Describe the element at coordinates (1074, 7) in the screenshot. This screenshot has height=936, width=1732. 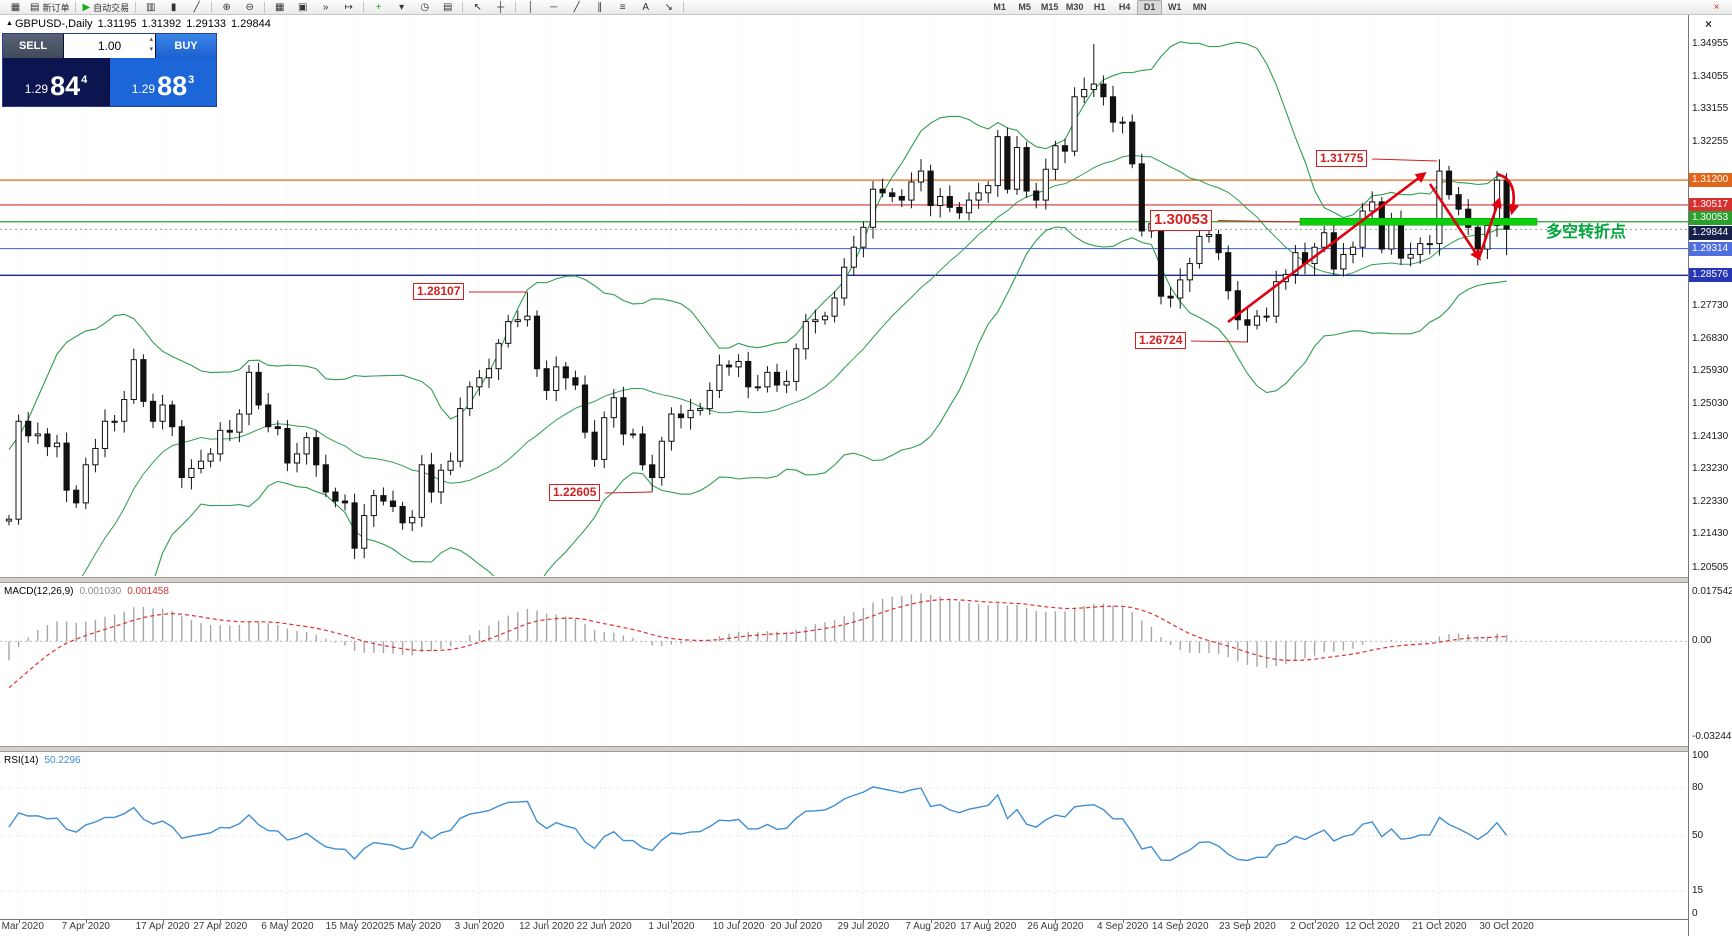
I see `tf-m30-button: M30` at that location.